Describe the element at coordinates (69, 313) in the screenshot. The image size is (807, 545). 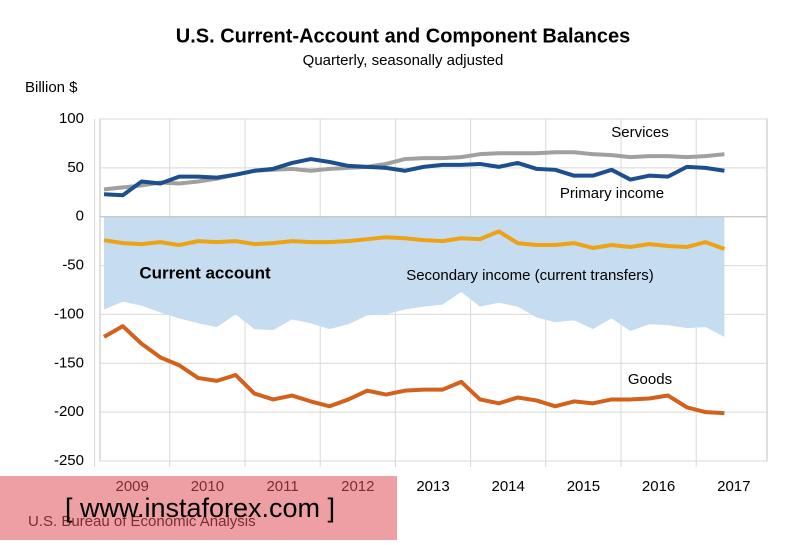
I see `y-tick-label: -100` at that location.